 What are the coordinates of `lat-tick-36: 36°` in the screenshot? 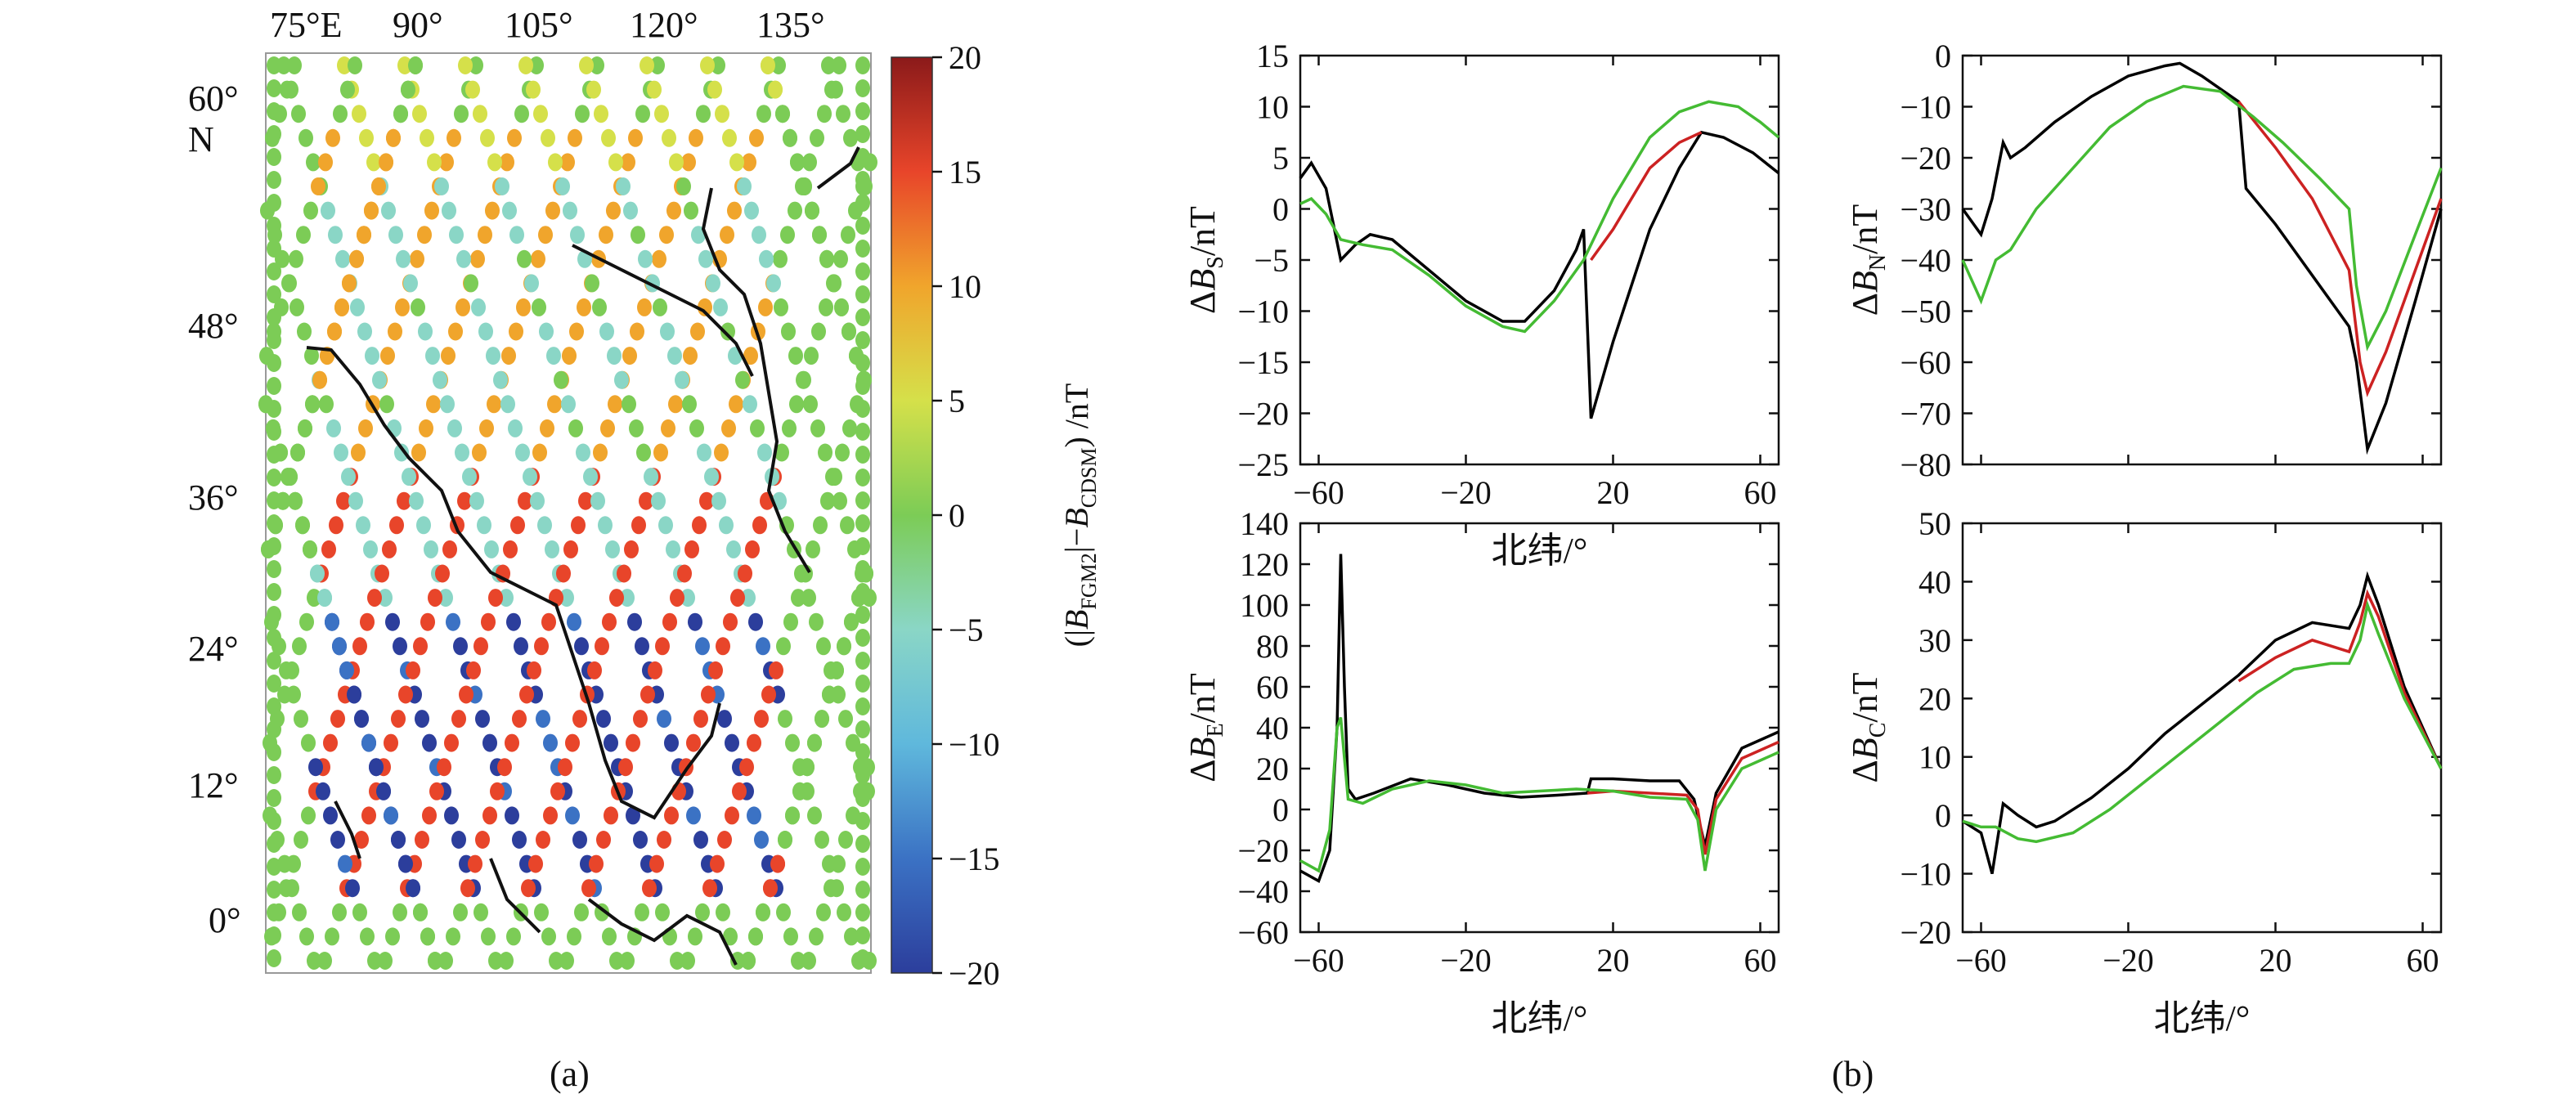 It's located at (213, 498).